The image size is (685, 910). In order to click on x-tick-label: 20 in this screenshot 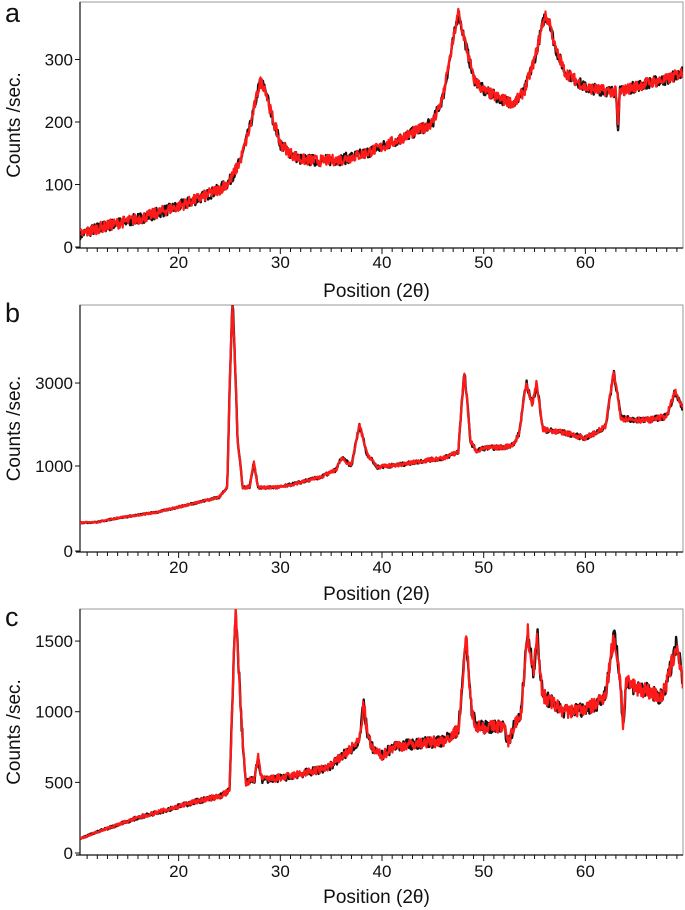, I will do `click(178, 262)`.